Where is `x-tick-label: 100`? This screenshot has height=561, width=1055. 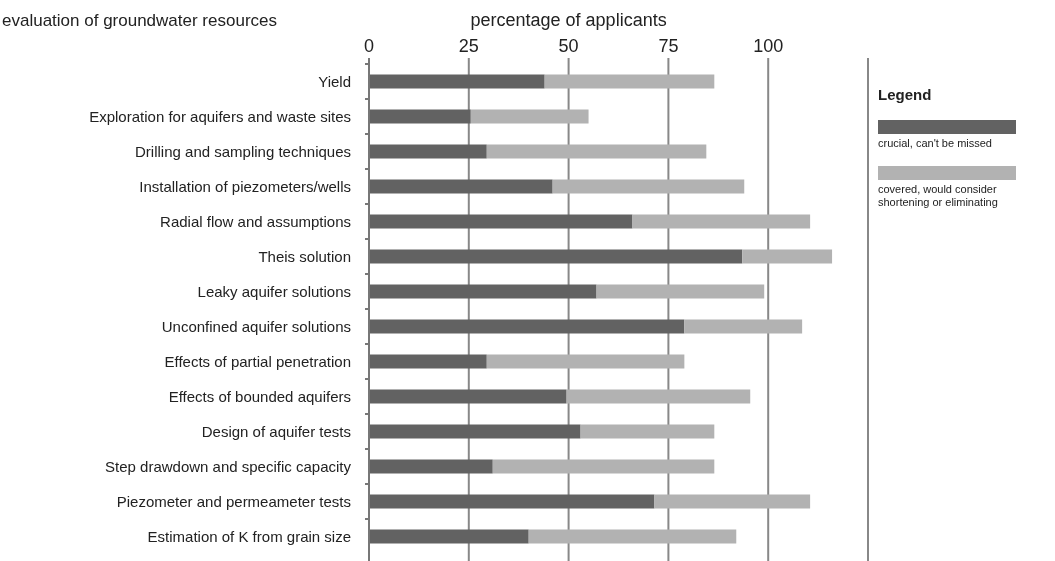 x-tick-label: 100 is located at coordinates (768, 46).